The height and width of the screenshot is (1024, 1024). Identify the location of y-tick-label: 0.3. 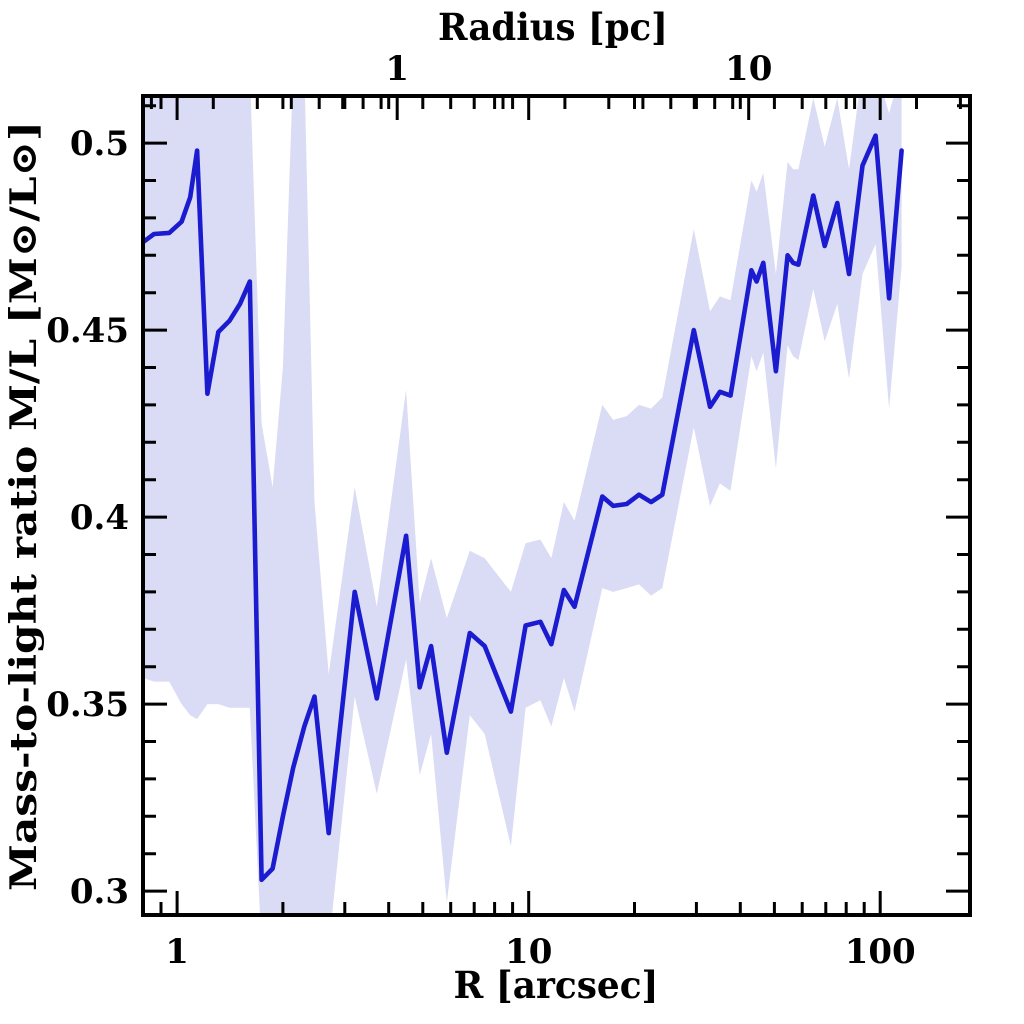
(99, 892).